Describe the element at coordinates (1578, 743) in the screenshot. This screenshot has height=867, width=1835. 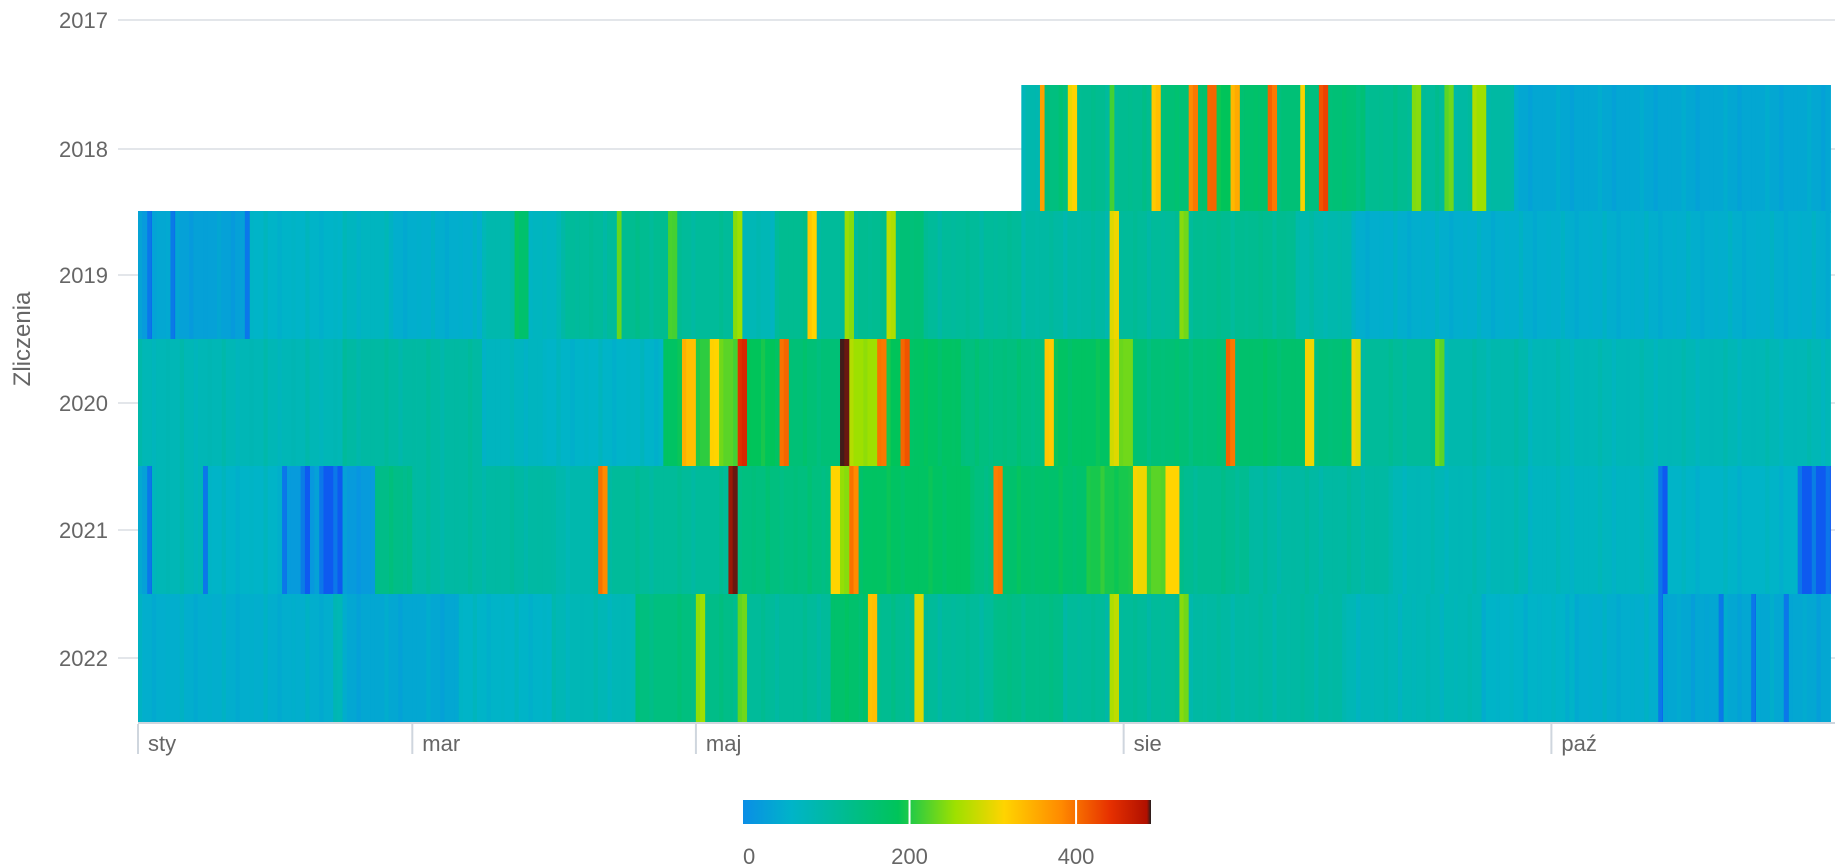
I see `x-tick-label: paź` at that location.